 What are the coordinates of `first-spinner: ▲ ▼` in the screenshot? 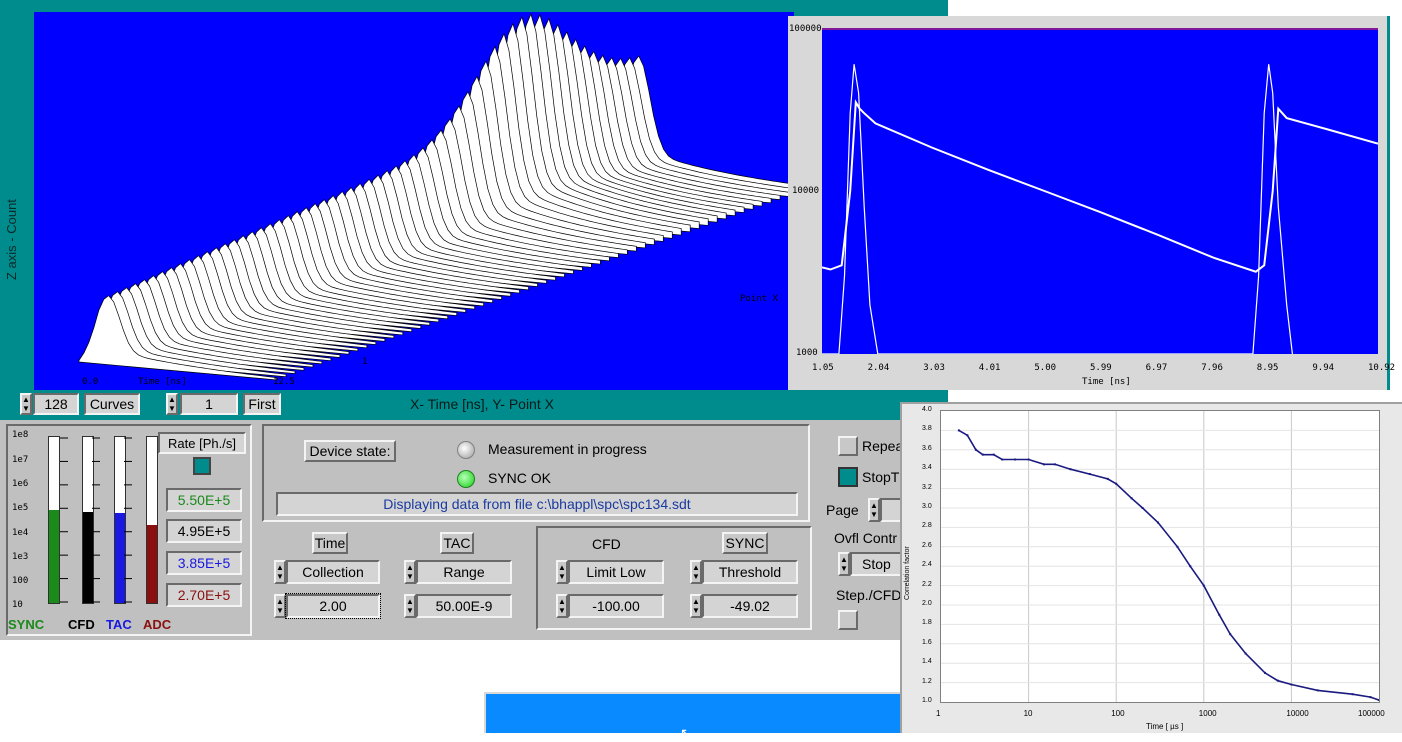 It's located at (172, 404).